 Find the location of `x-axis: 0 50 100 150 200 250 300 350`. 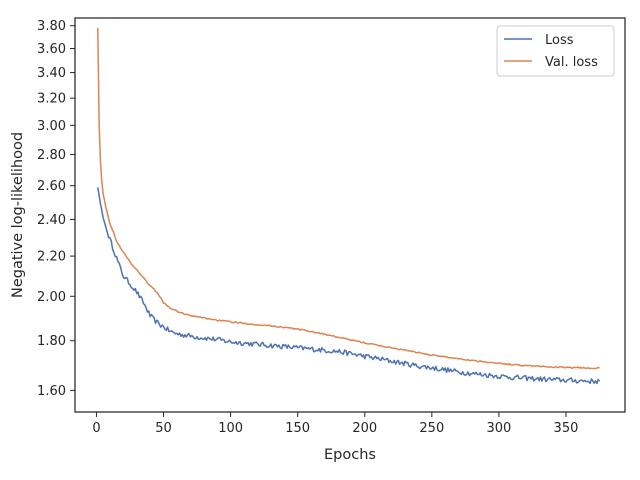

x-axis: 0 50 100 150 200 250 300 350 is located at coordinates (335, 424).